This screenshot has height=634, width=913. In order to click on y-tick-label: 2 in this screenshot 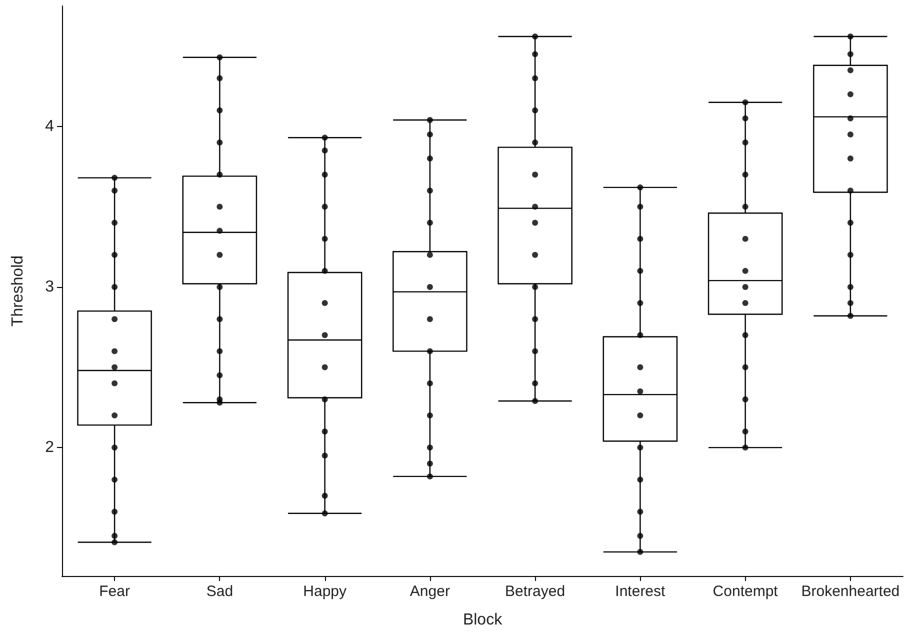, I will do `click(49, 447)`.